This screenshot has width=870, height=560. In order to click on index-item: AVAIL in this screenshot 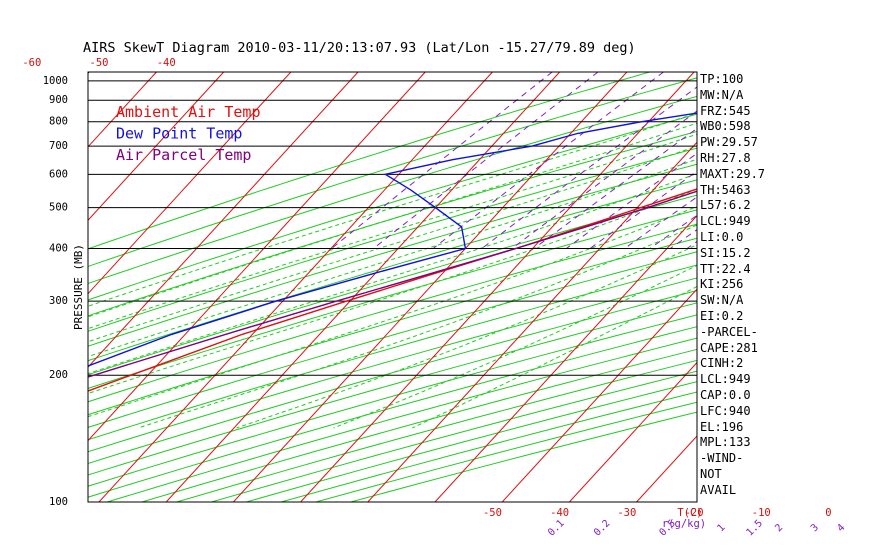, I will do `click(718, 489)`.